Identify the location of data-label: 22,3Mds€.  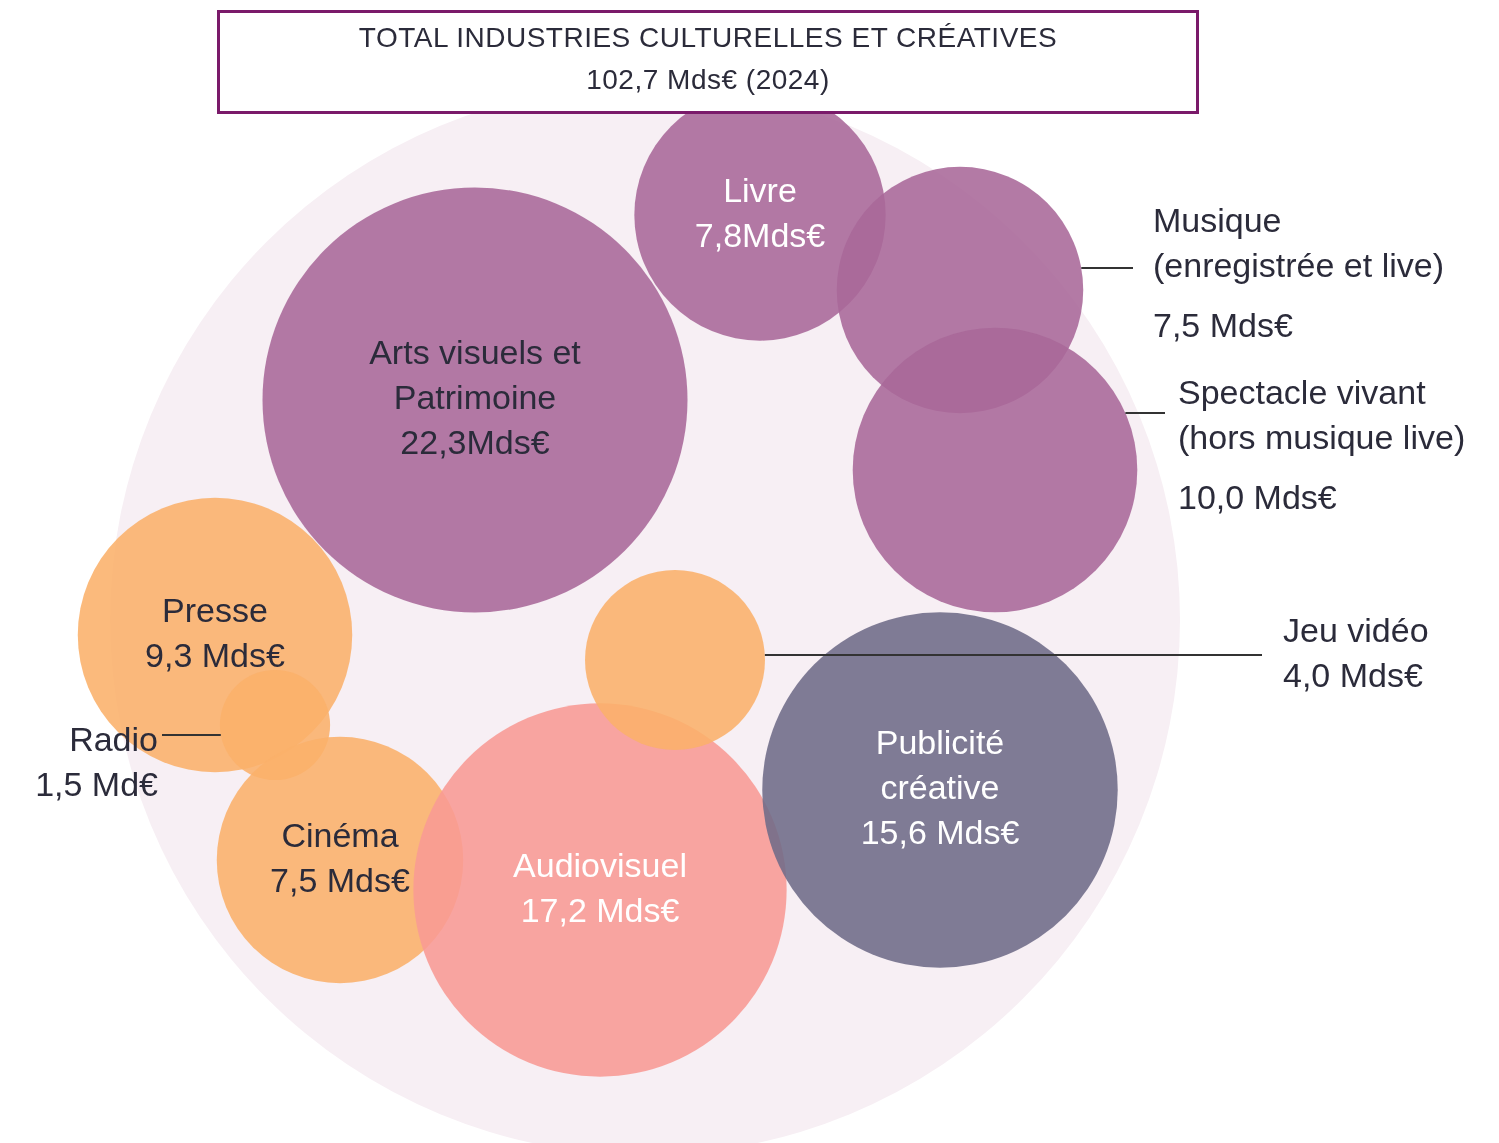
(475, 442).